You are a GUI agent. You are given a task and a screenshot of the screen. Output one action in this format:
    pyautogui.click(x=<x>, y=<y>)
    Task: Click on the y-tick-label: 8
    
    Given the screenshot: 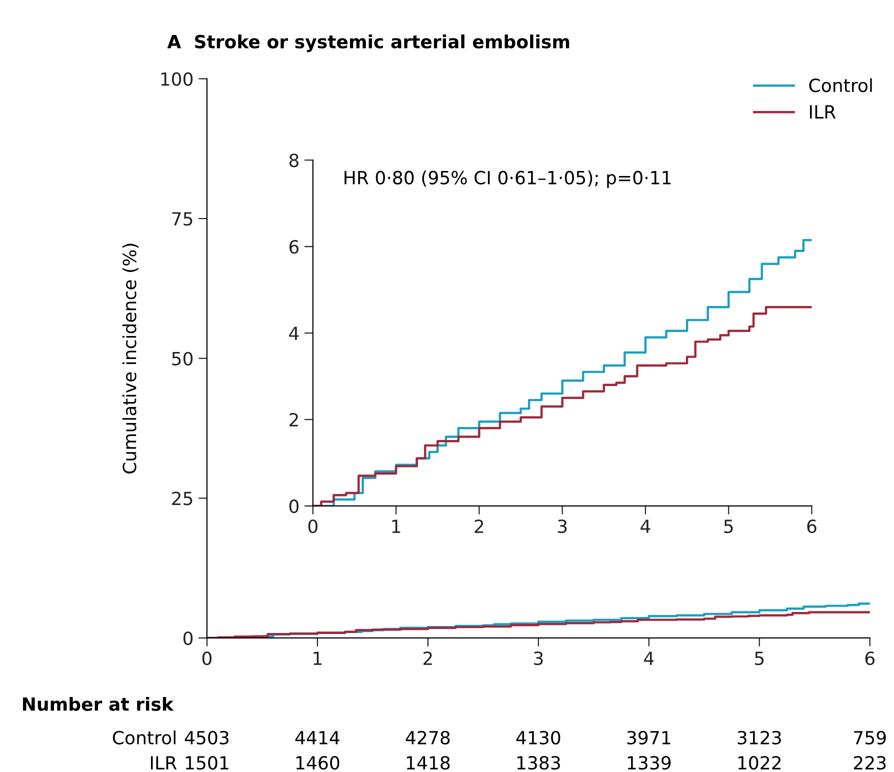 What is the action you would take?
    pyautogui.click(x=293, y=161)
    